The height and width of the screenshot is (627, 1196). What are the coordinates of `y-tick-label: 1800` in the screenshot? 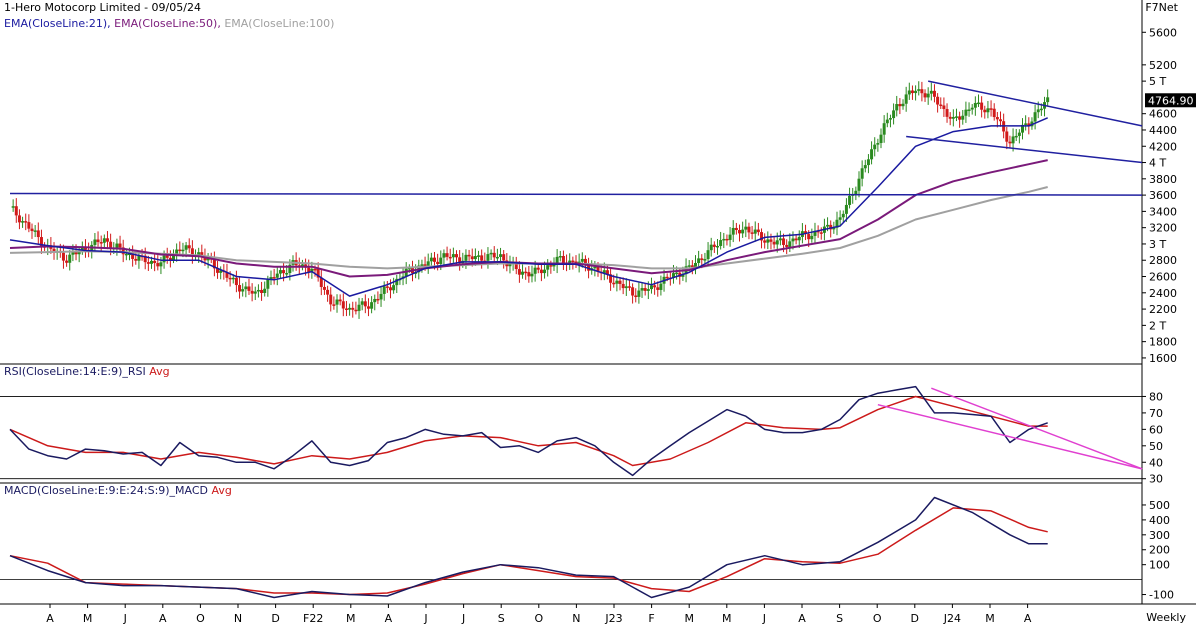 It's located at (1163, 342).